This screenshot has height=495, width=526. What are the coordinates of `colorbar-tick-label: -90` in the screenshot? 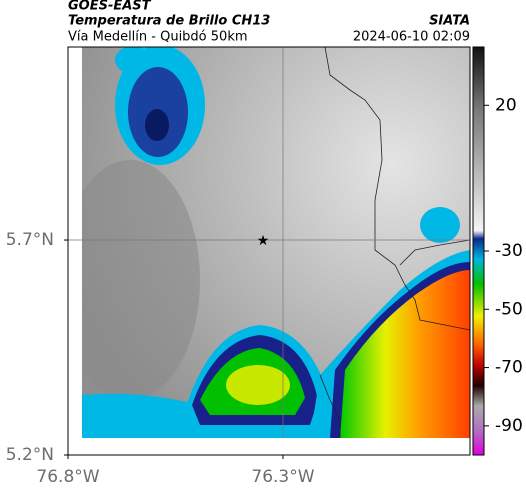 It's located at (509, 426).